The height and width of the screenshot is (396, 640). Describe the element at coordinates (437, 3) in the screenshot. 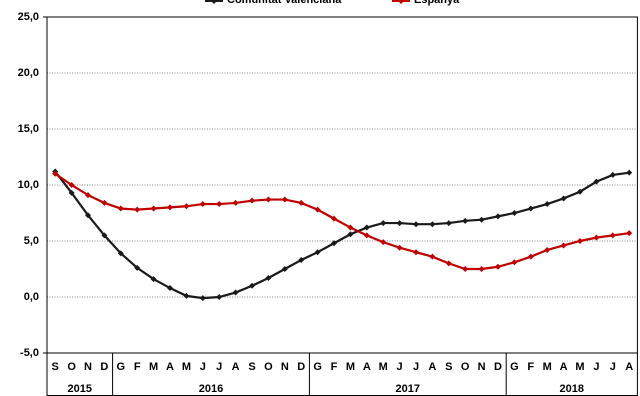

I see `legend-label: Espanya` at that location.